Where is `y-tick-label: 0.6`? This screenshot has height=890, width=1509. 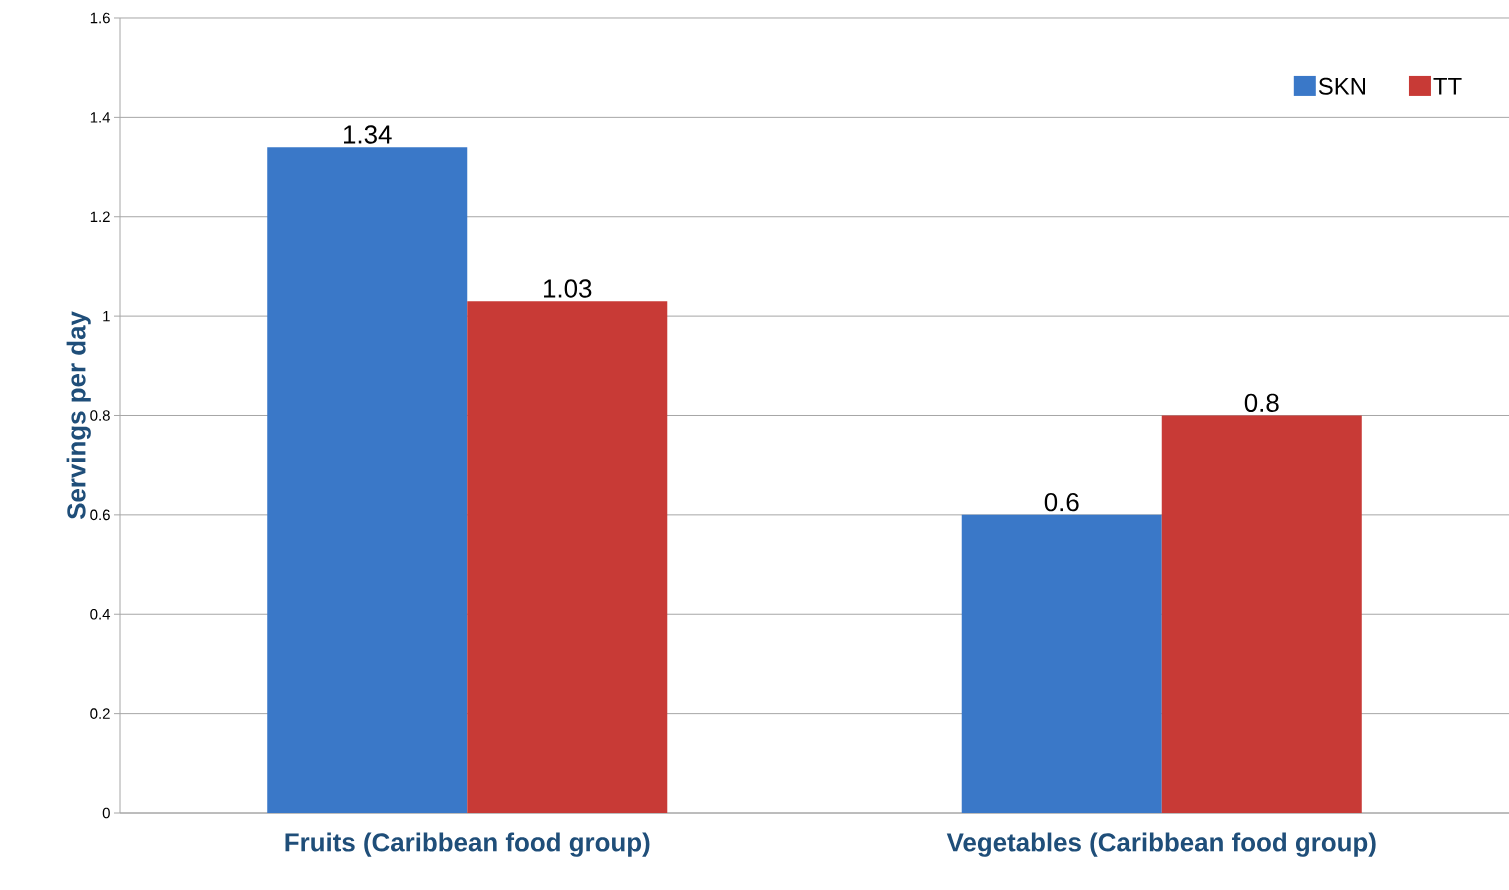
y-tick-label: 0.6 is located at coordinates (100, 515).